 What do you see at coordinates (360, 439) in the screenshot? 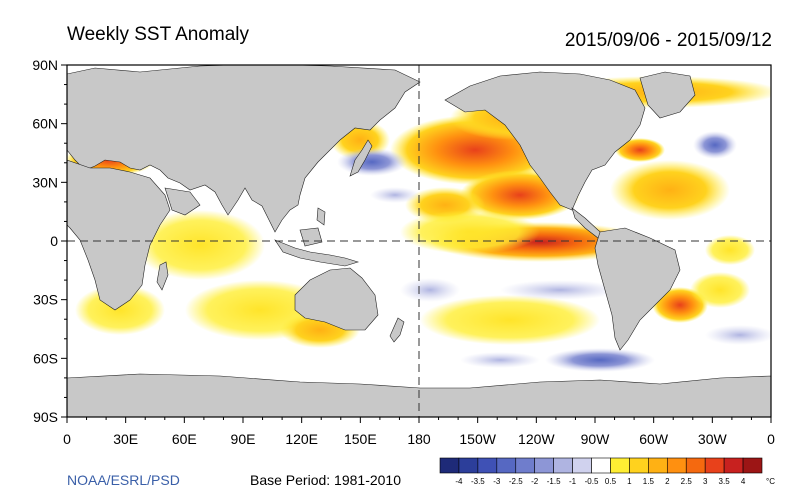
I see `lon-label: 150E` at bounding box center [360, 439].